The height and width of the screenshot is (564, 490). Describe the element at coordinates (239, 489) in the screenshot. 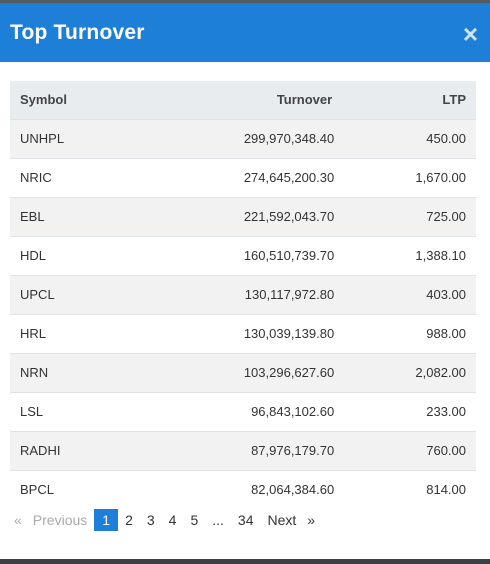

I see `cell-turnover: 82,064,384.60` at that location.